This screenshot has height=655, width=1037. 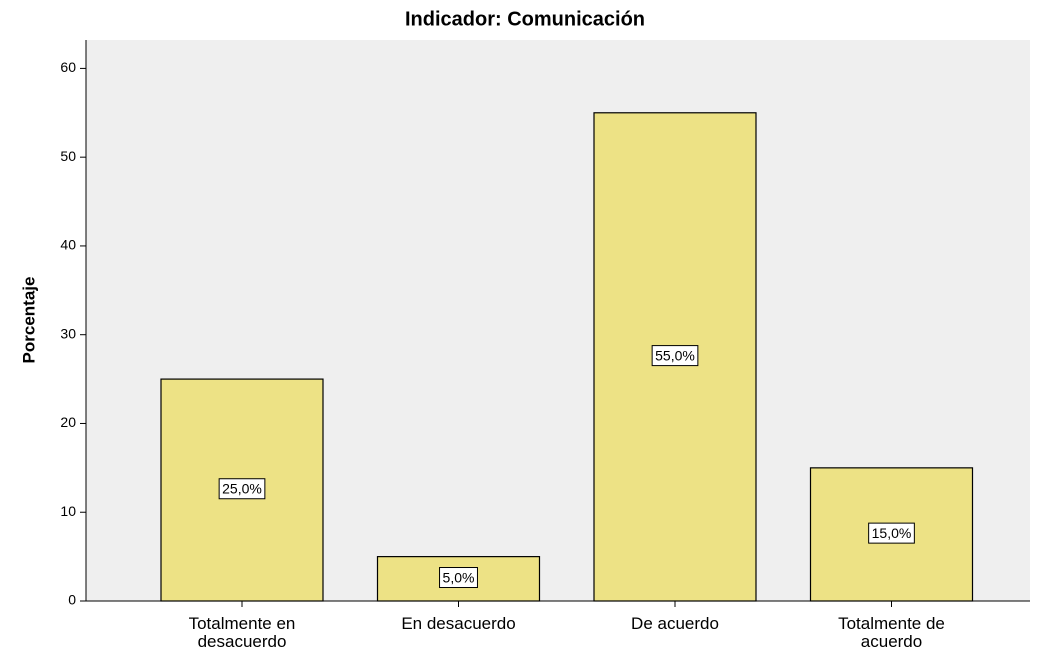 What do you see at coordinates (458, 623) in the screenshot?
I see `x-tick-label: En desacuerdo` at bounding box center [458, 623].